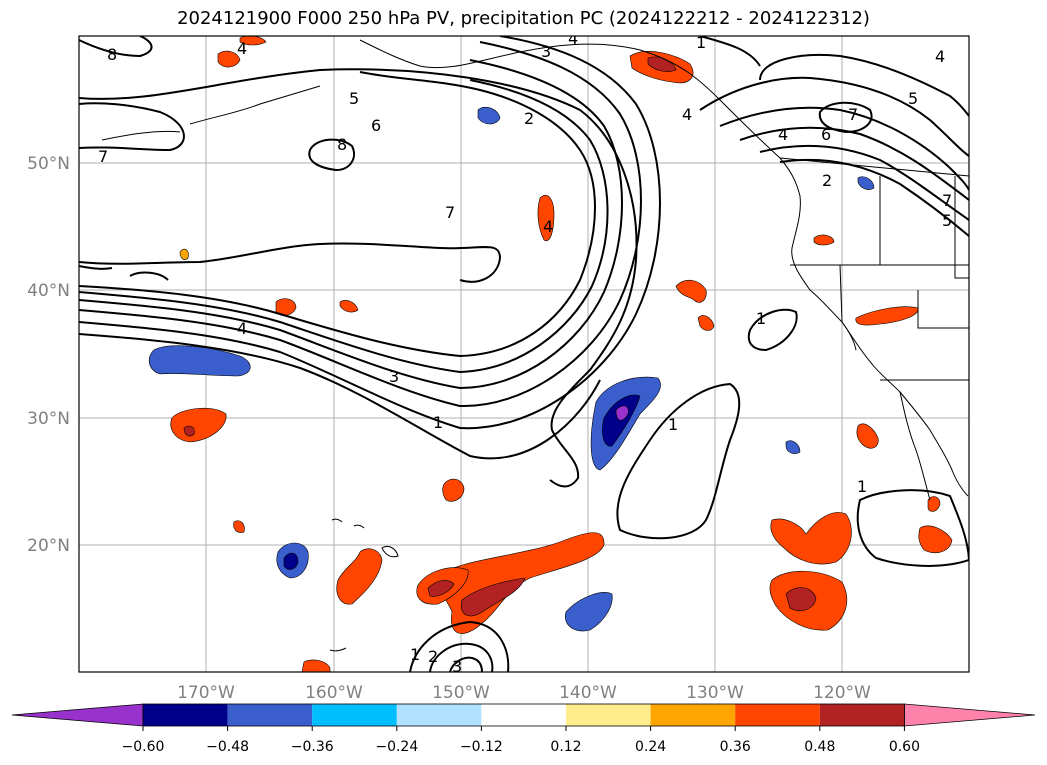  I want to click on colorbar-extend-high, so click(970, 715).